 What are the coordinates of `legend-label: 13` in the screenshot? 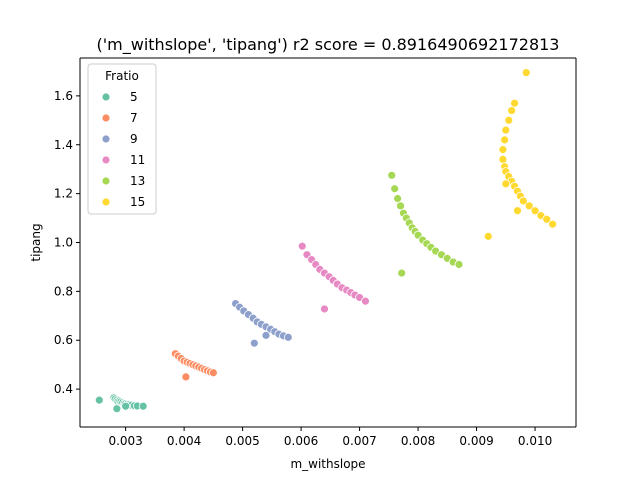 It's located at (137, 181).